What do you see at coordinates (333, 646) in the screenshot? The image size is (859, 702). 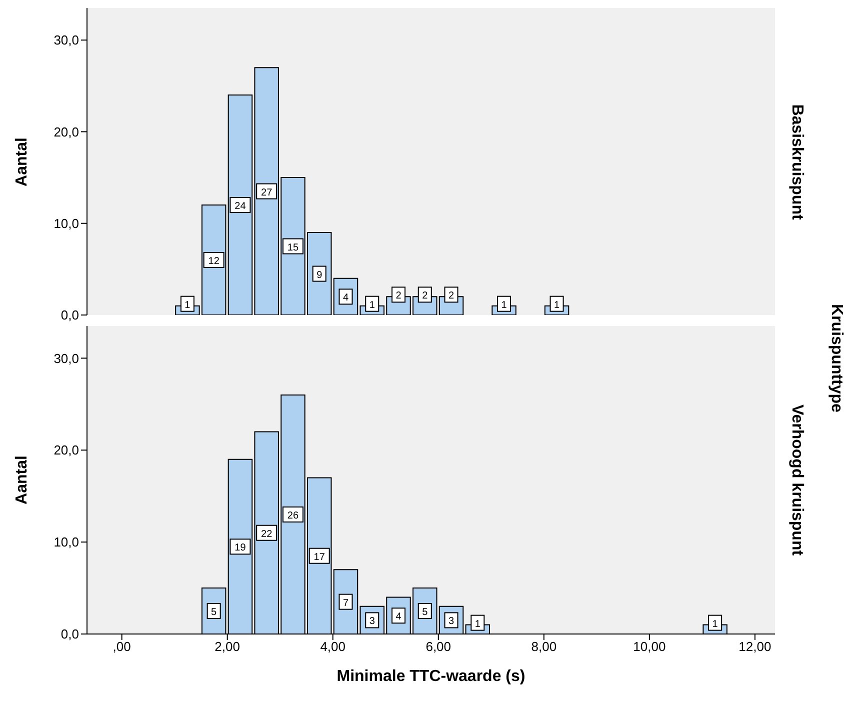 I see `x-tick-label: 4,00` at bounding box center [333, 646].